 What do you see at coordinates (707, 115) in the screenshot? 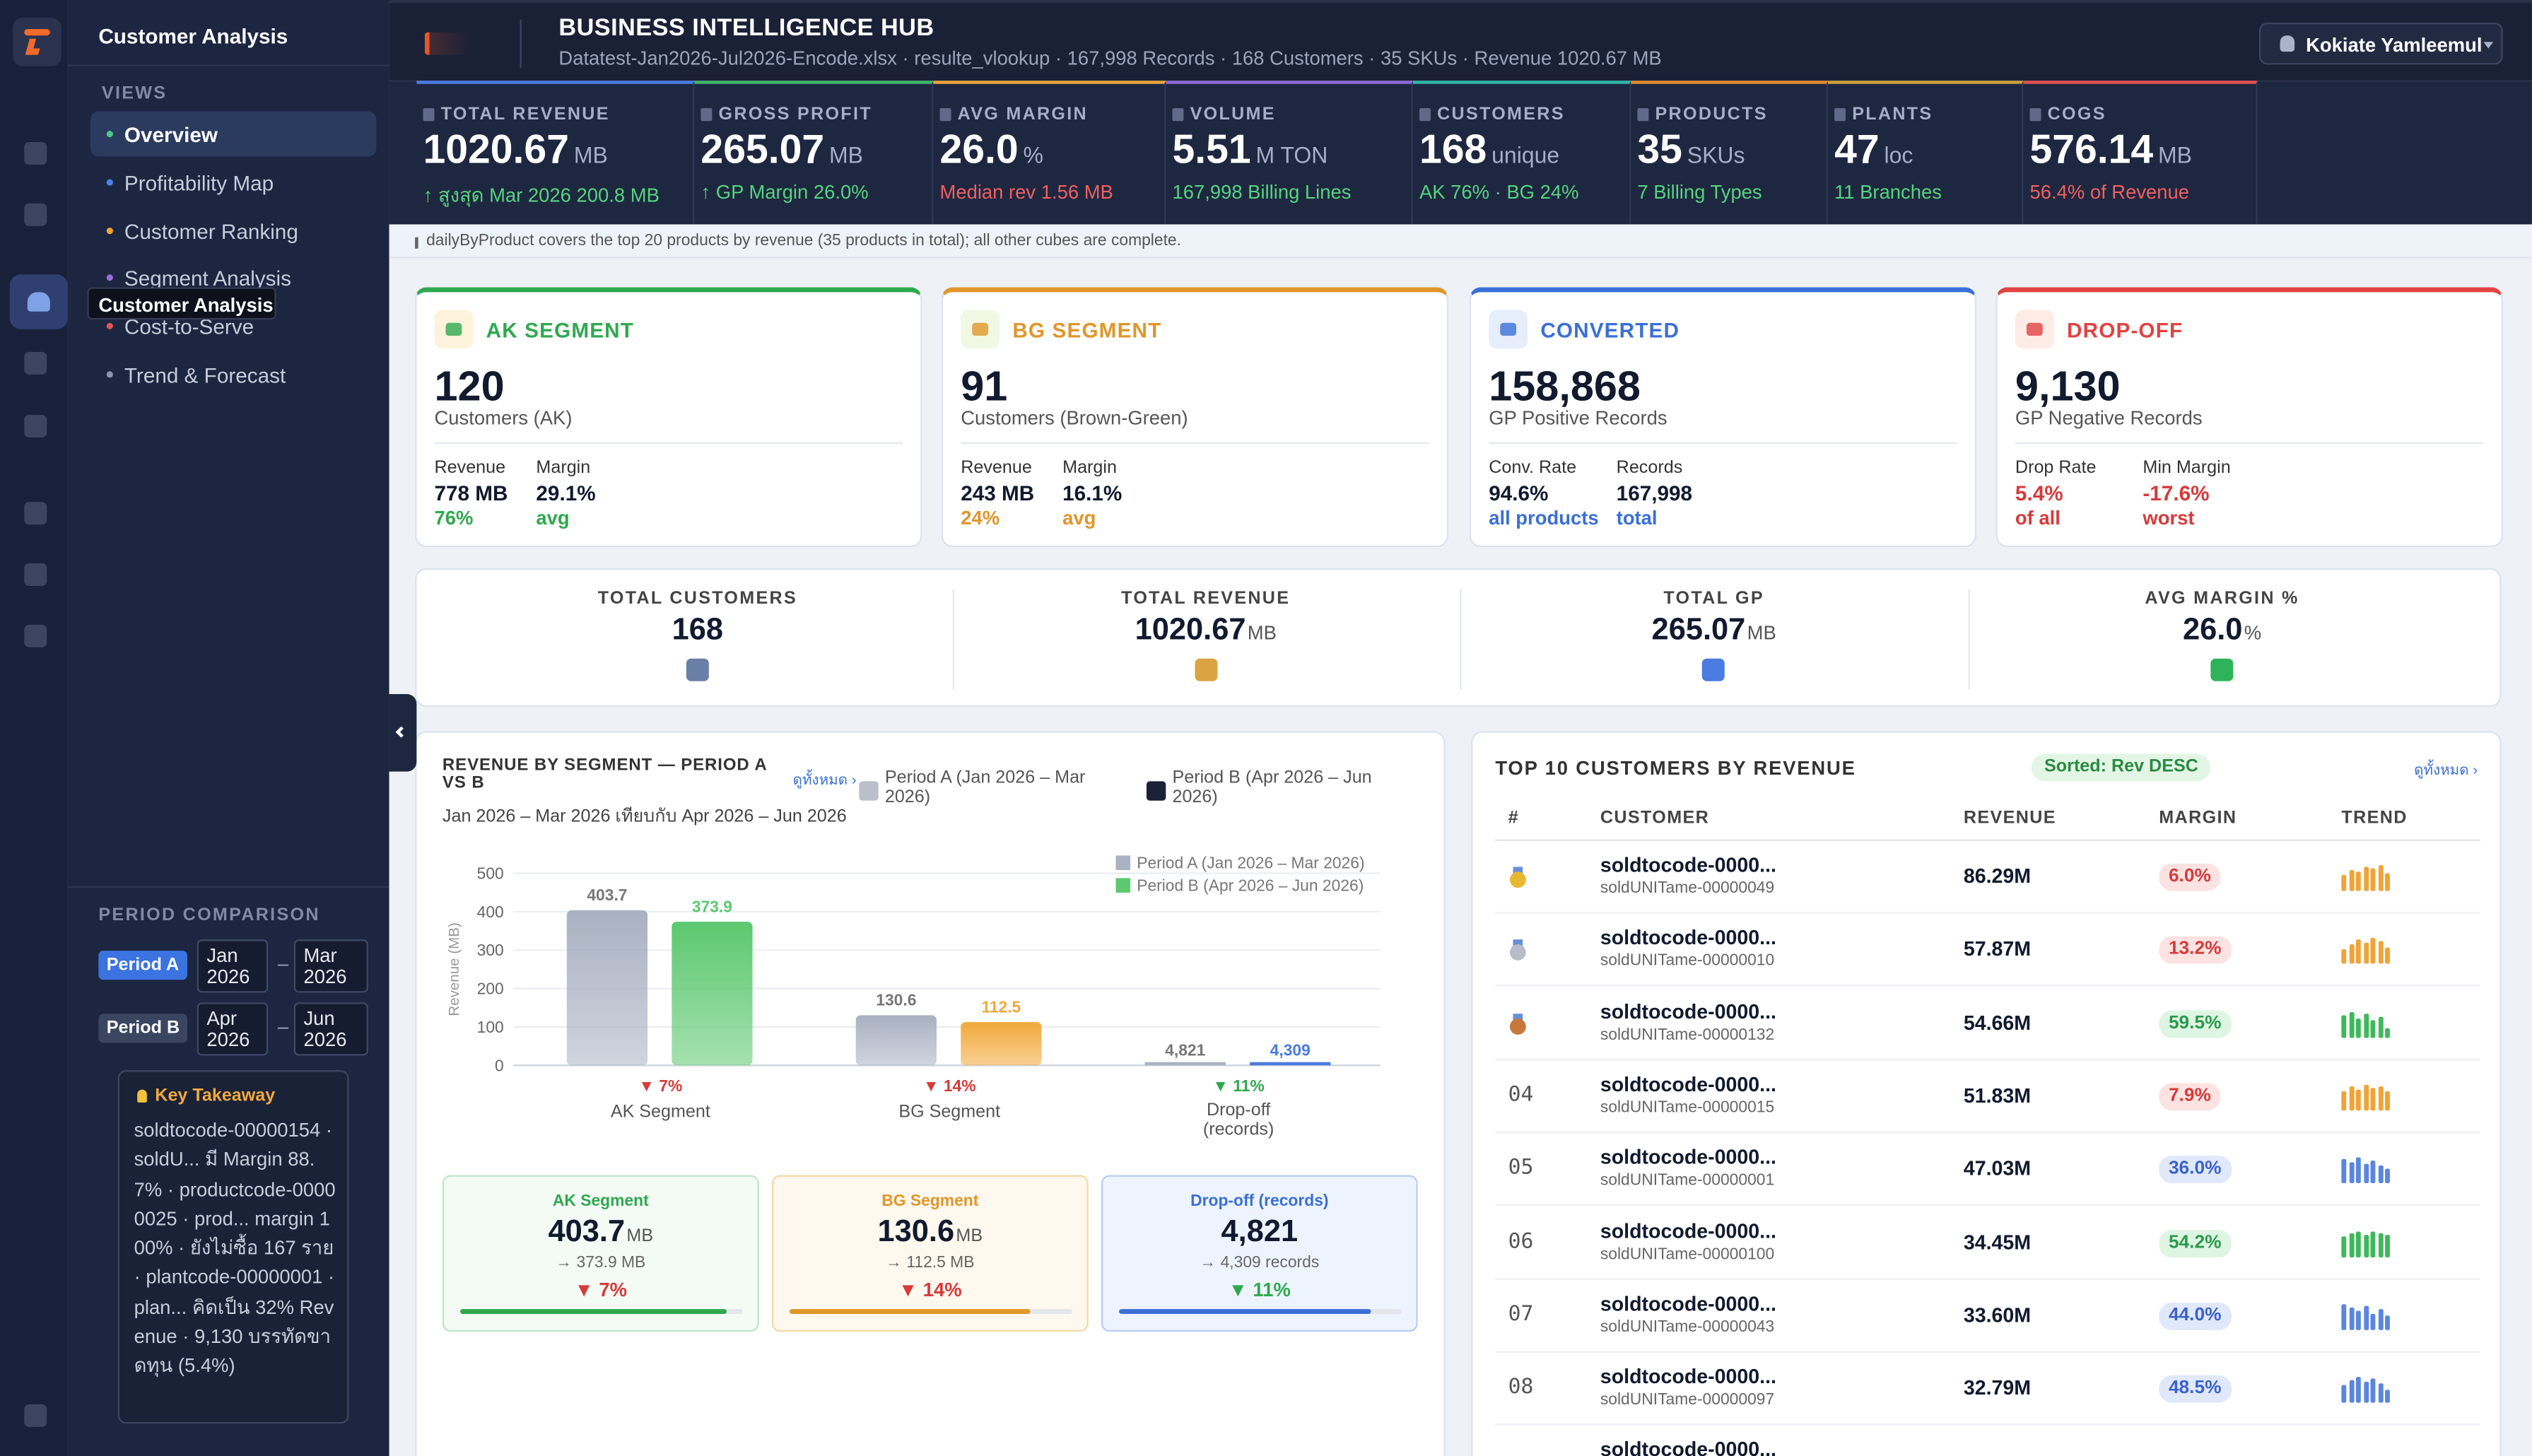
I see `kpi-icon` at bounding box center [707, 115].